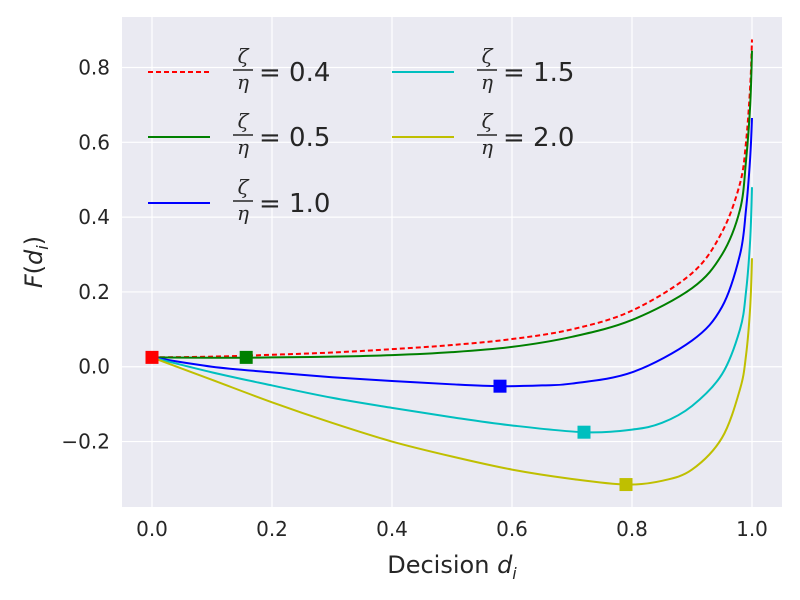  Describe the element at coordinates (36, 262) in the screenshot. I see `y-axis-label: F(di)` at that location.